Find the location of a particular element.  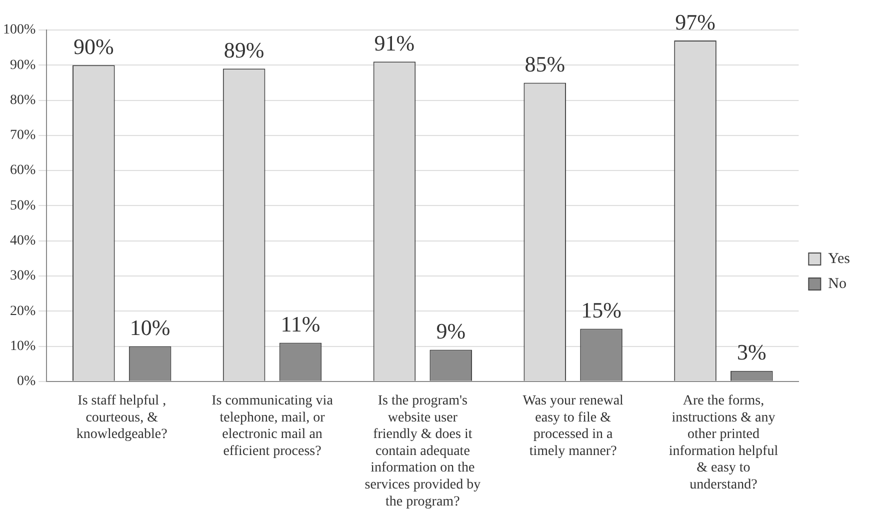

y-tick-label: 80% is located at coordinates (23, 100).